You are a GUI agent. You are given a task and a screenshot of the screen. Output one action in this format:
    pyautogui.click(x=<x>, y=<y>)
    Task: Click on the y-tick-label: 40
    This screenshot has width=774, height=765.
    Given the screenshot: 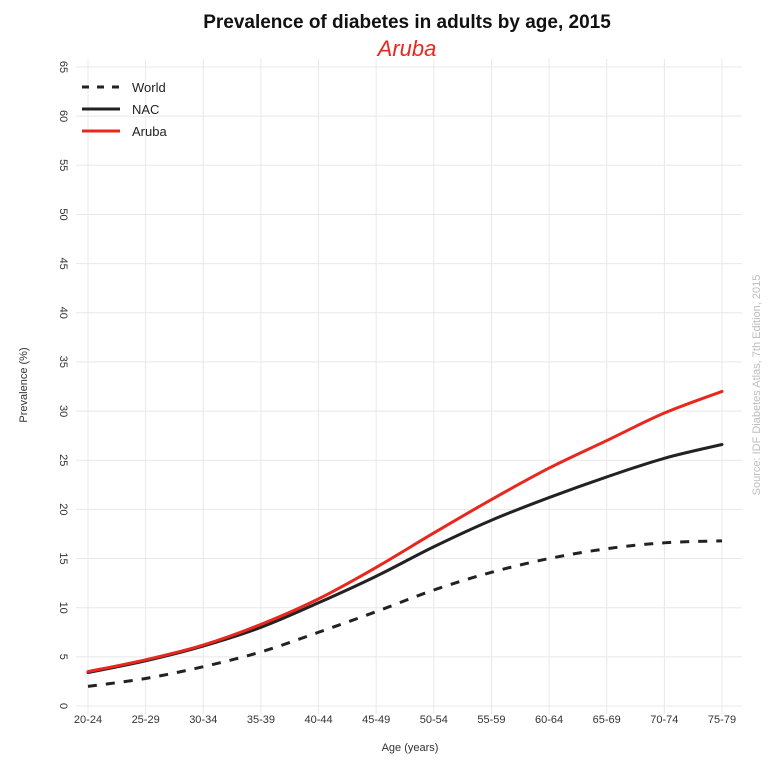 What is the action you would take?
    pyautogui.click(x=63, y=313)
    